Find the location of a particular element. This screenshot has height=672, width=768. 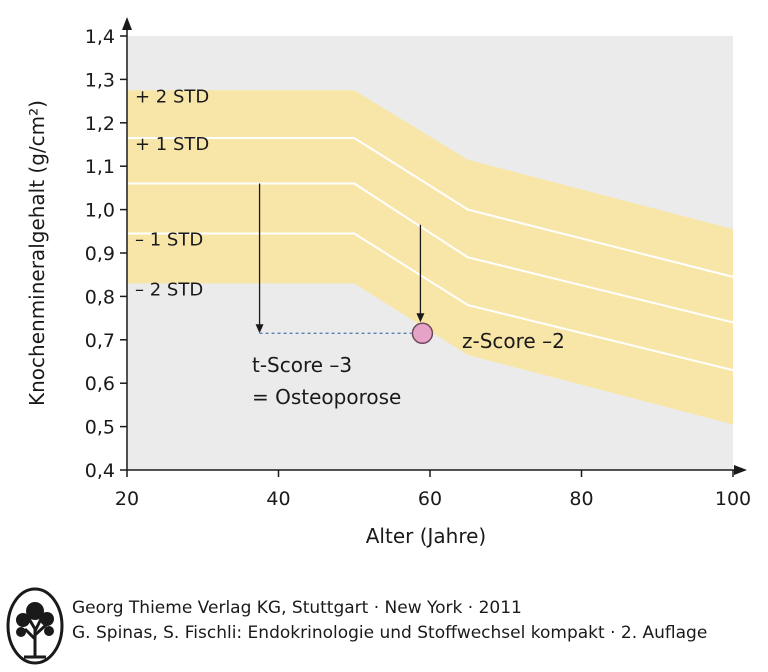

z-score-label: z-Score –2 is located at coordinates (513, 341).